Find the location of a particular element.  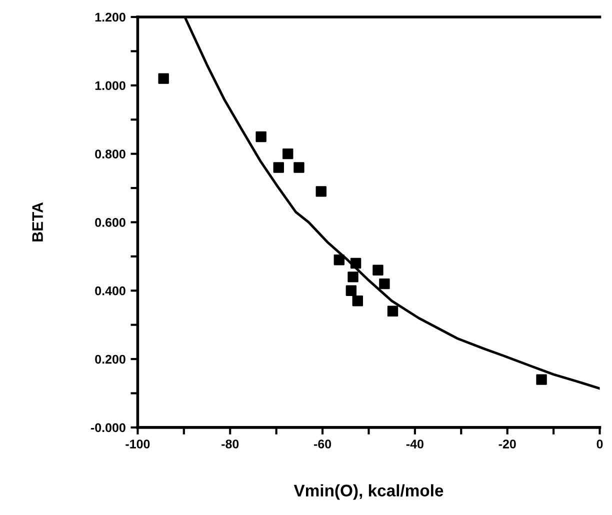

x-tick-label: -80 is located at coordinates (230, 444).